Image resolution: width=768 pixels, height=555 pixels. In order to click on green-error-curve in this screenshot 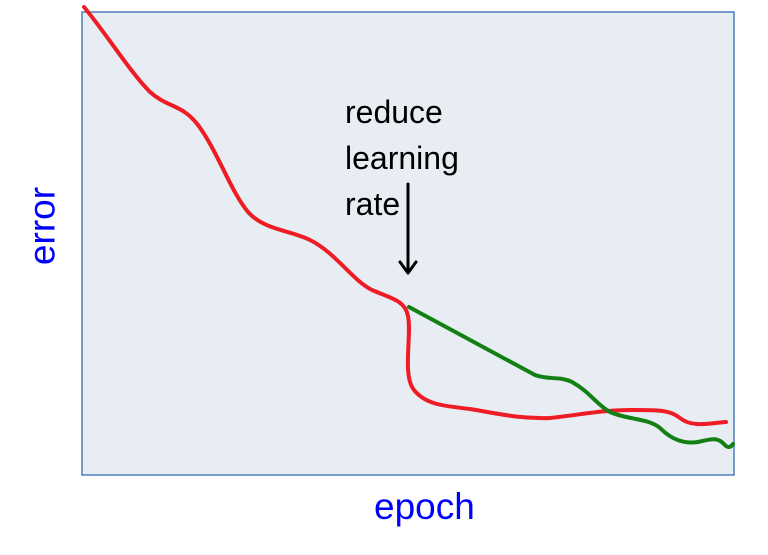, I will do `click(571, 377)`.